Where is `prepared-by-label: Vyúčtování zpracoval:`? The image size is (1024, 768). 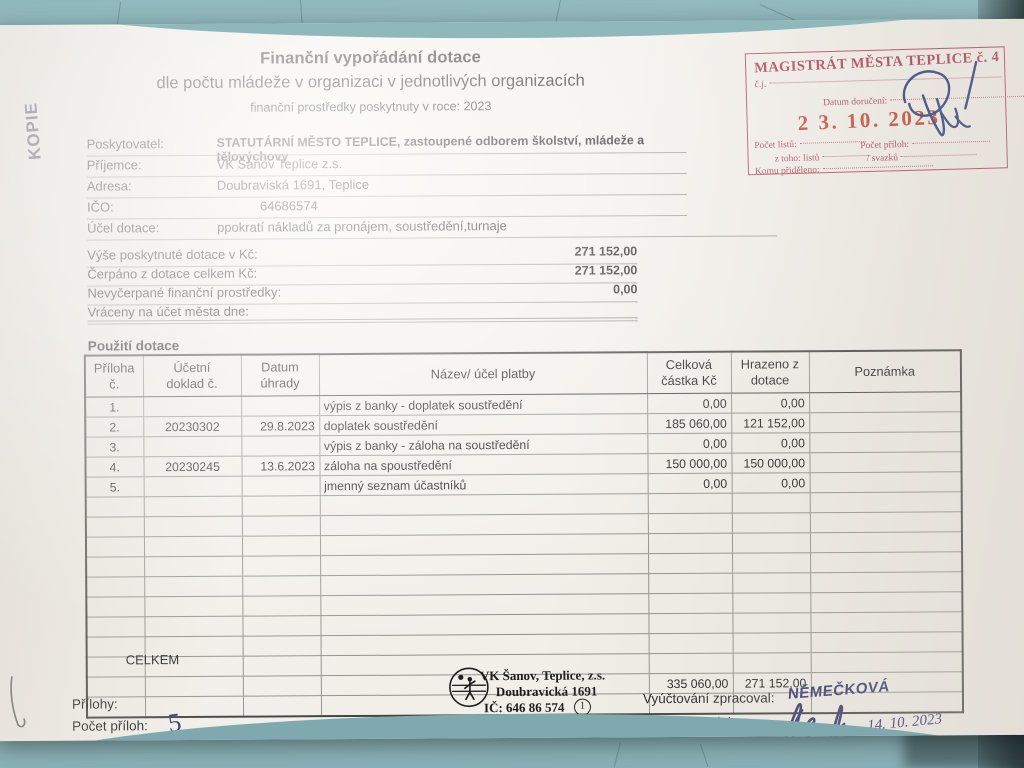
prepared-by-label: Vyúčtování zpracoval: is located at coordinates (708, 698).